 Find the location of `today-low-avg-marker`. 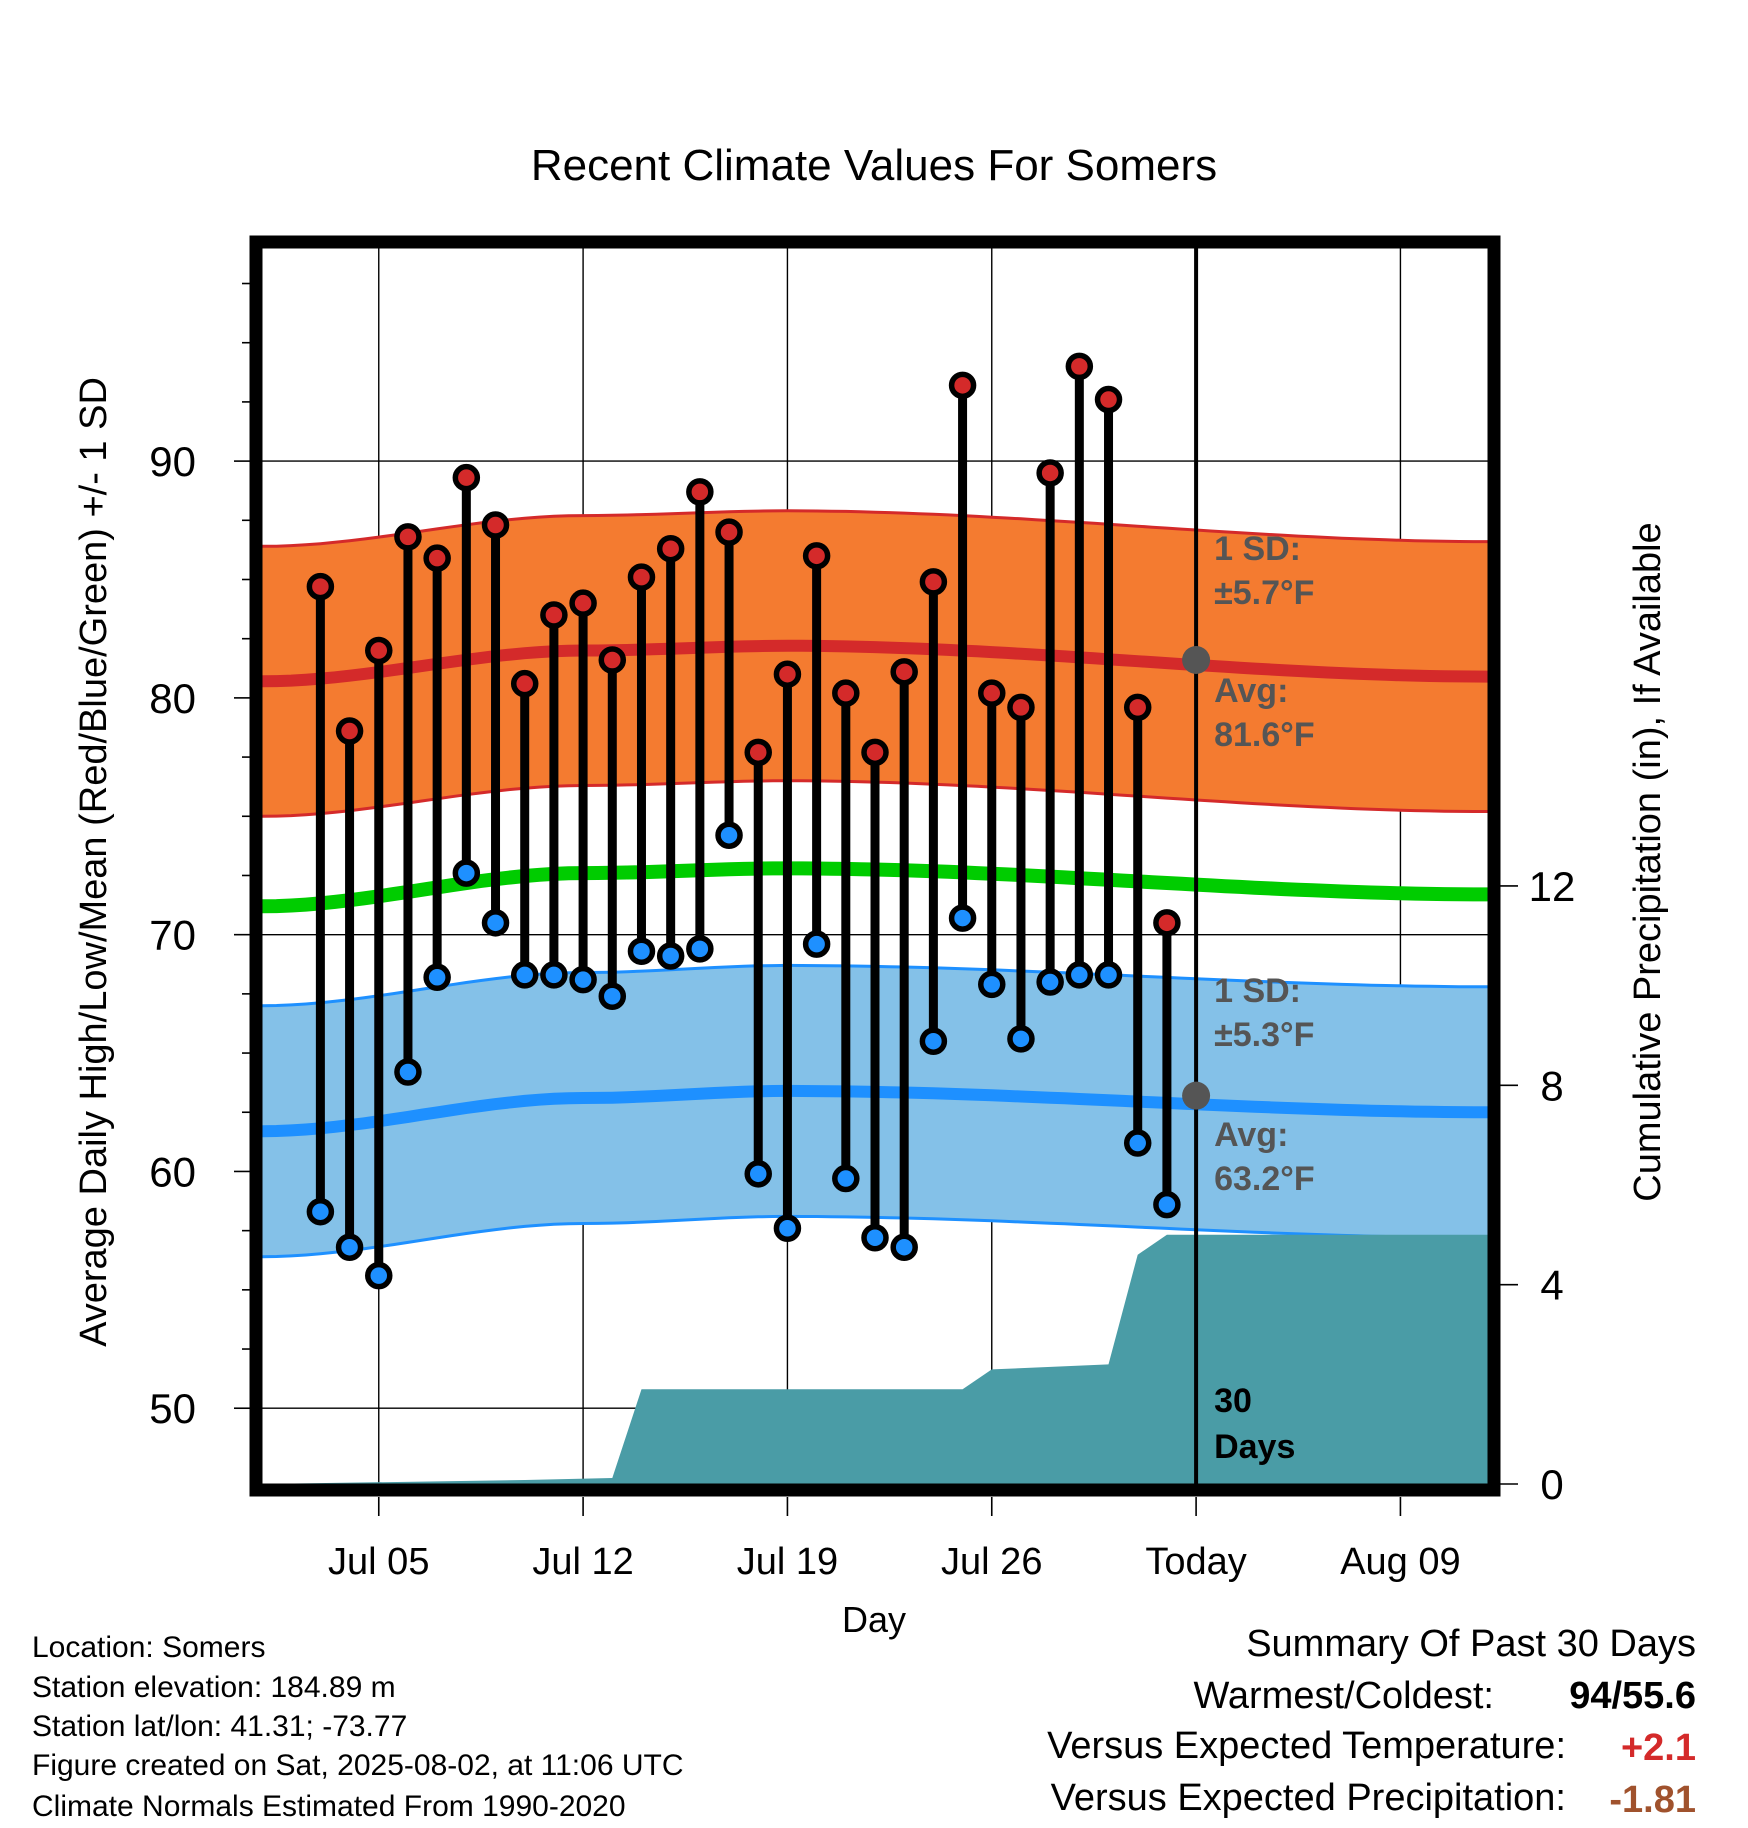

today-low-avg-marker is located at coordinates (1196, 1095).